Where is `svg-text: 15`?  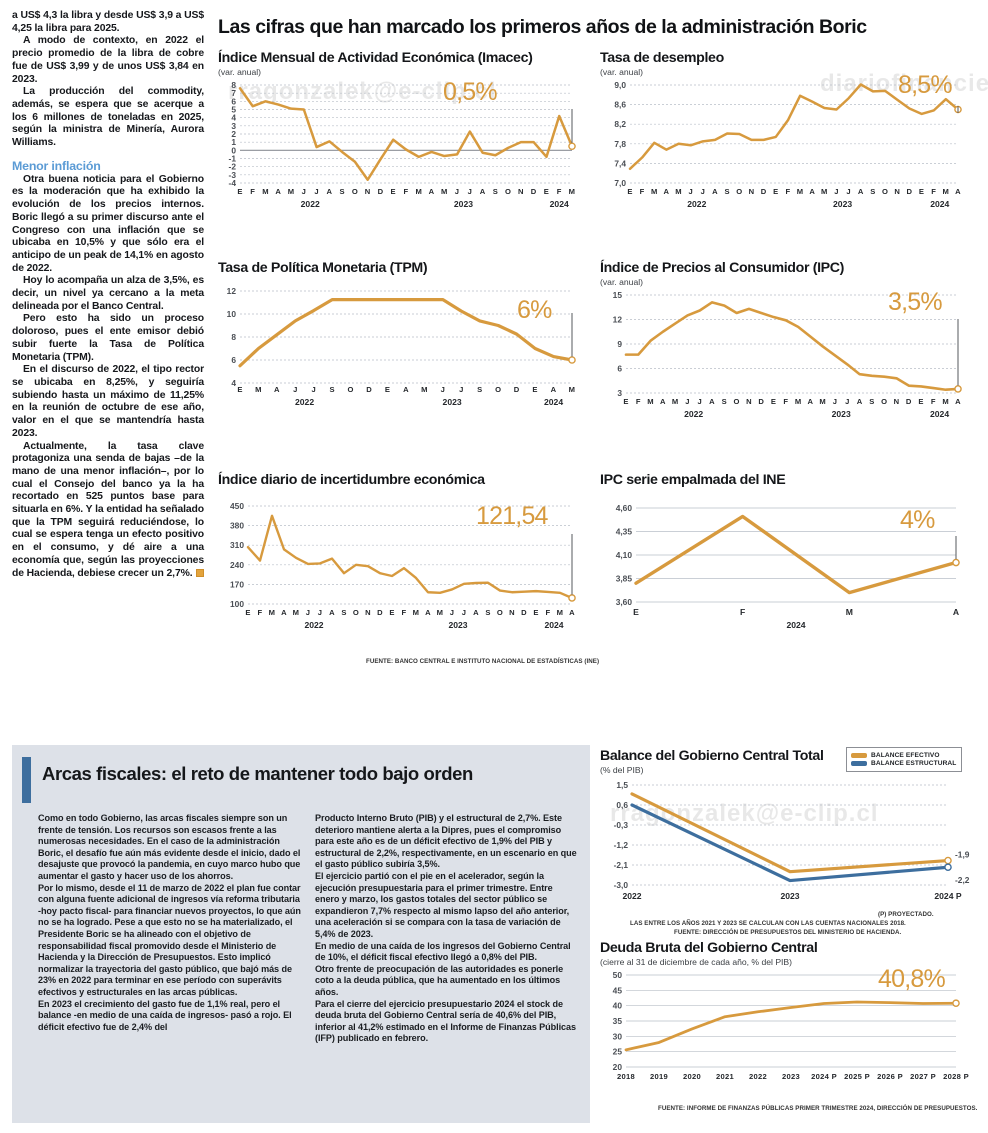
svg-text: 15 is located at coordinates (618, 295).